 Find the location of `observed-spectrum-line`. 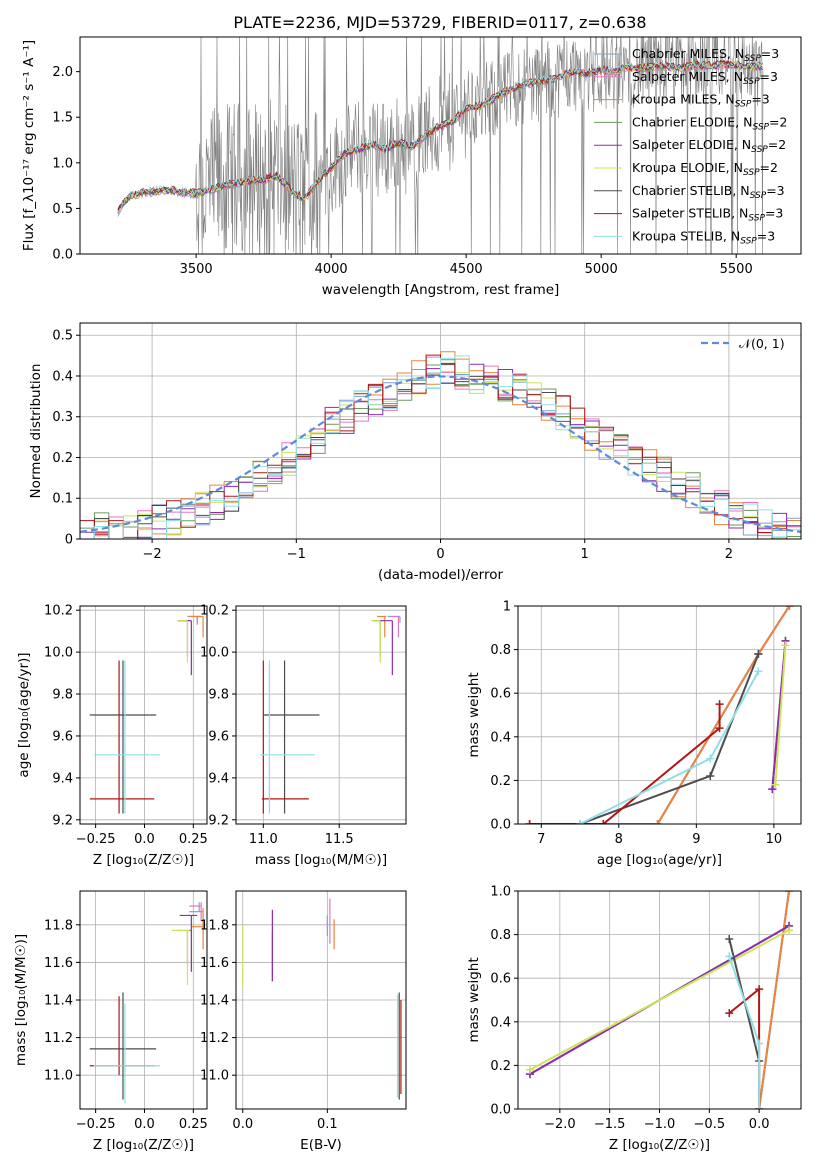

observed-spectrum-line is located at coordinates (440, 145).